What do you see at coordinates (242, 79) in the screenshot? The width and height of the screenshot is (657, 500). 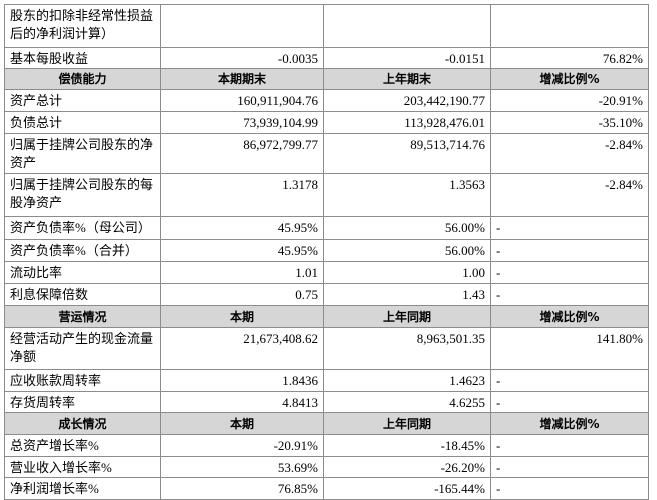 I see `header-cell: 本期期末` at bounding box center [242, 79].